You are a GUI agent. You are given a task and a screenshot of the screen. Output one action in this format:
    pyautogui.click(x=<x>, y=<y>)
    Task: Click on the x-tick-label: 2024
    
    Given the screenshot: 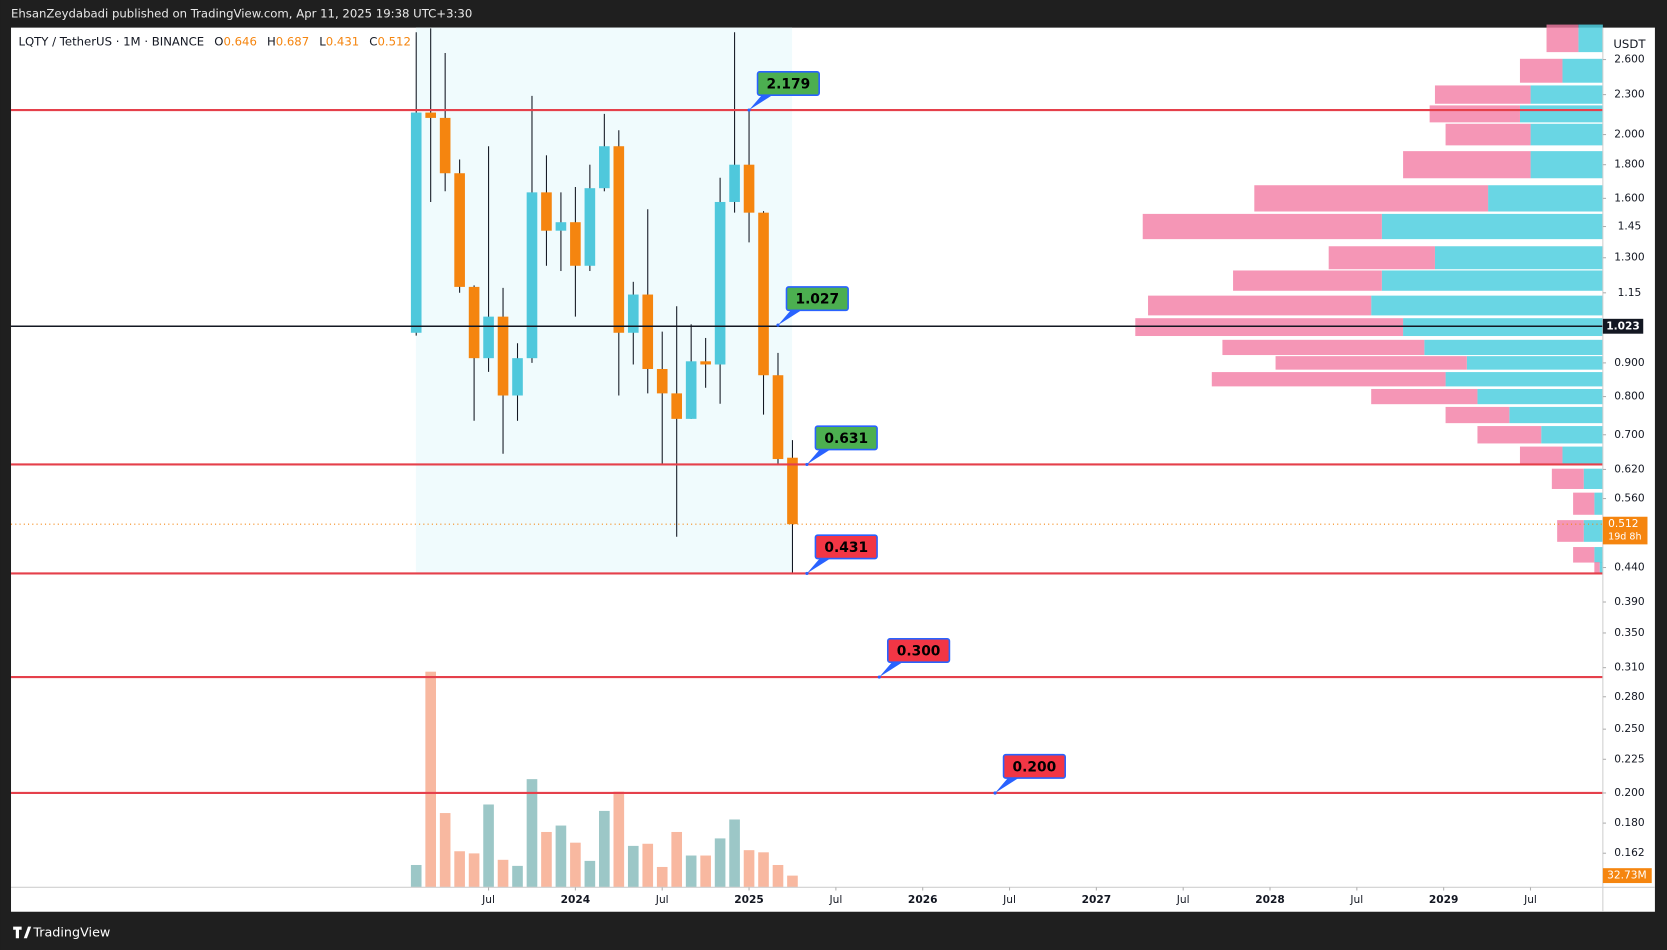 What is the action you would take?
    pyautogui.click(x=576, y=899)
    